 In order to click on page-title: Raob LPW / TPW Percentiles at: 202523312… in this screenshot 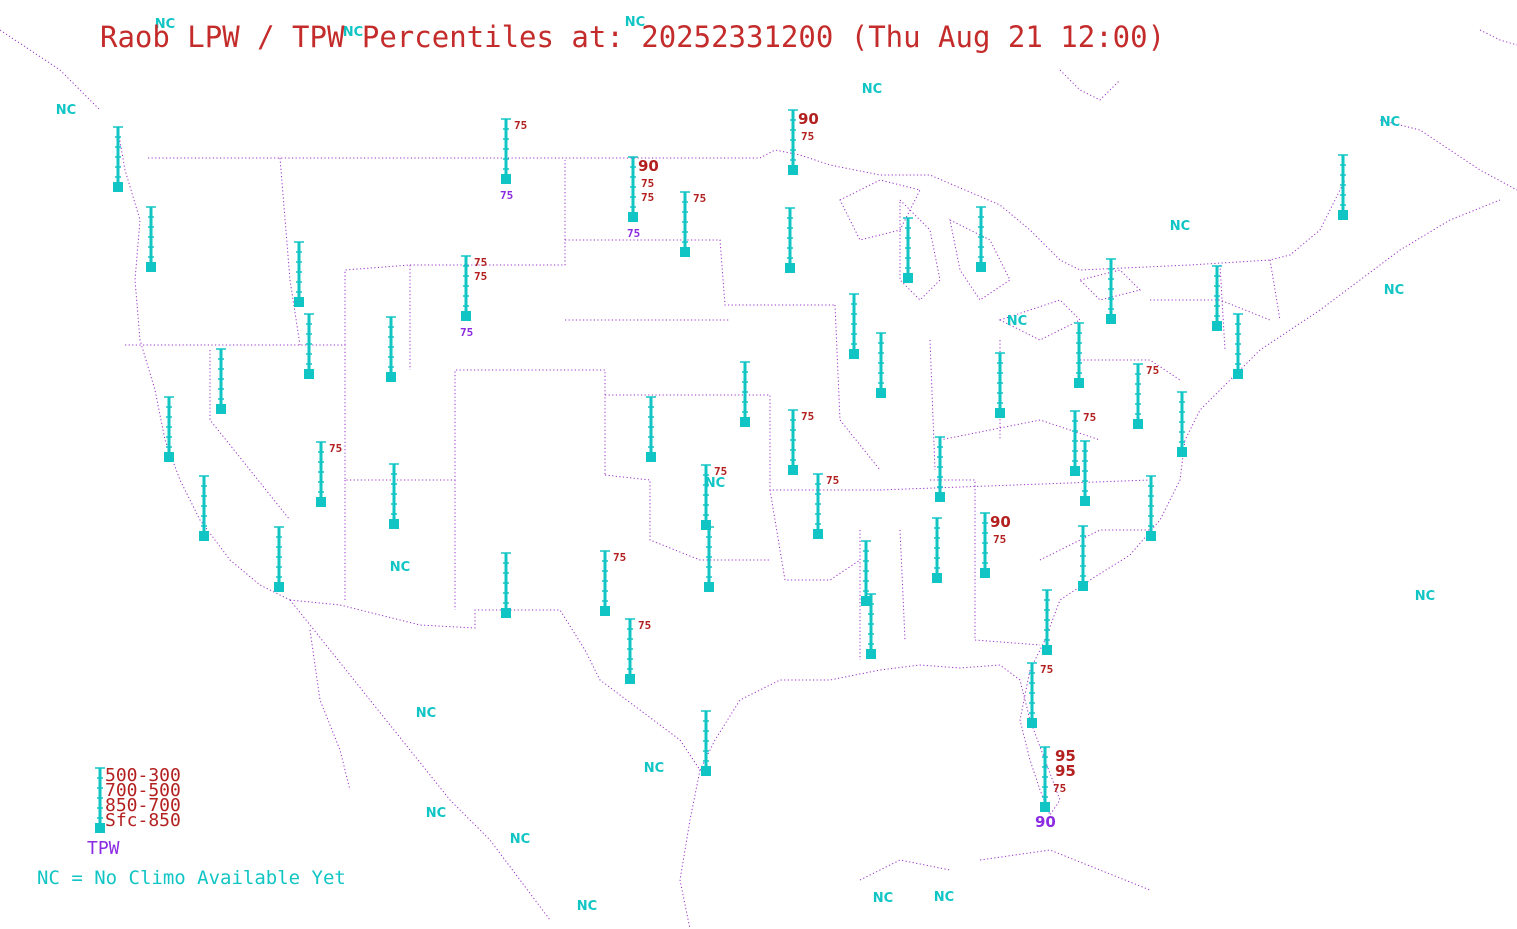, I will do `click(633, 37)`.